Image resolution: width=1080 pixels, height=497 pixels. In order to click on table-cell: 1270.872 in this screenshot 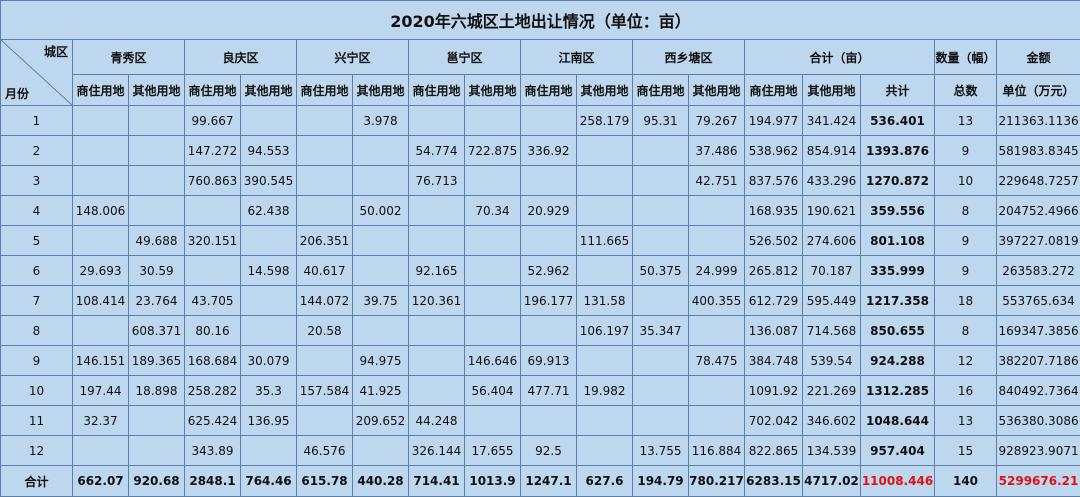, I will do `click(898, 181)`.